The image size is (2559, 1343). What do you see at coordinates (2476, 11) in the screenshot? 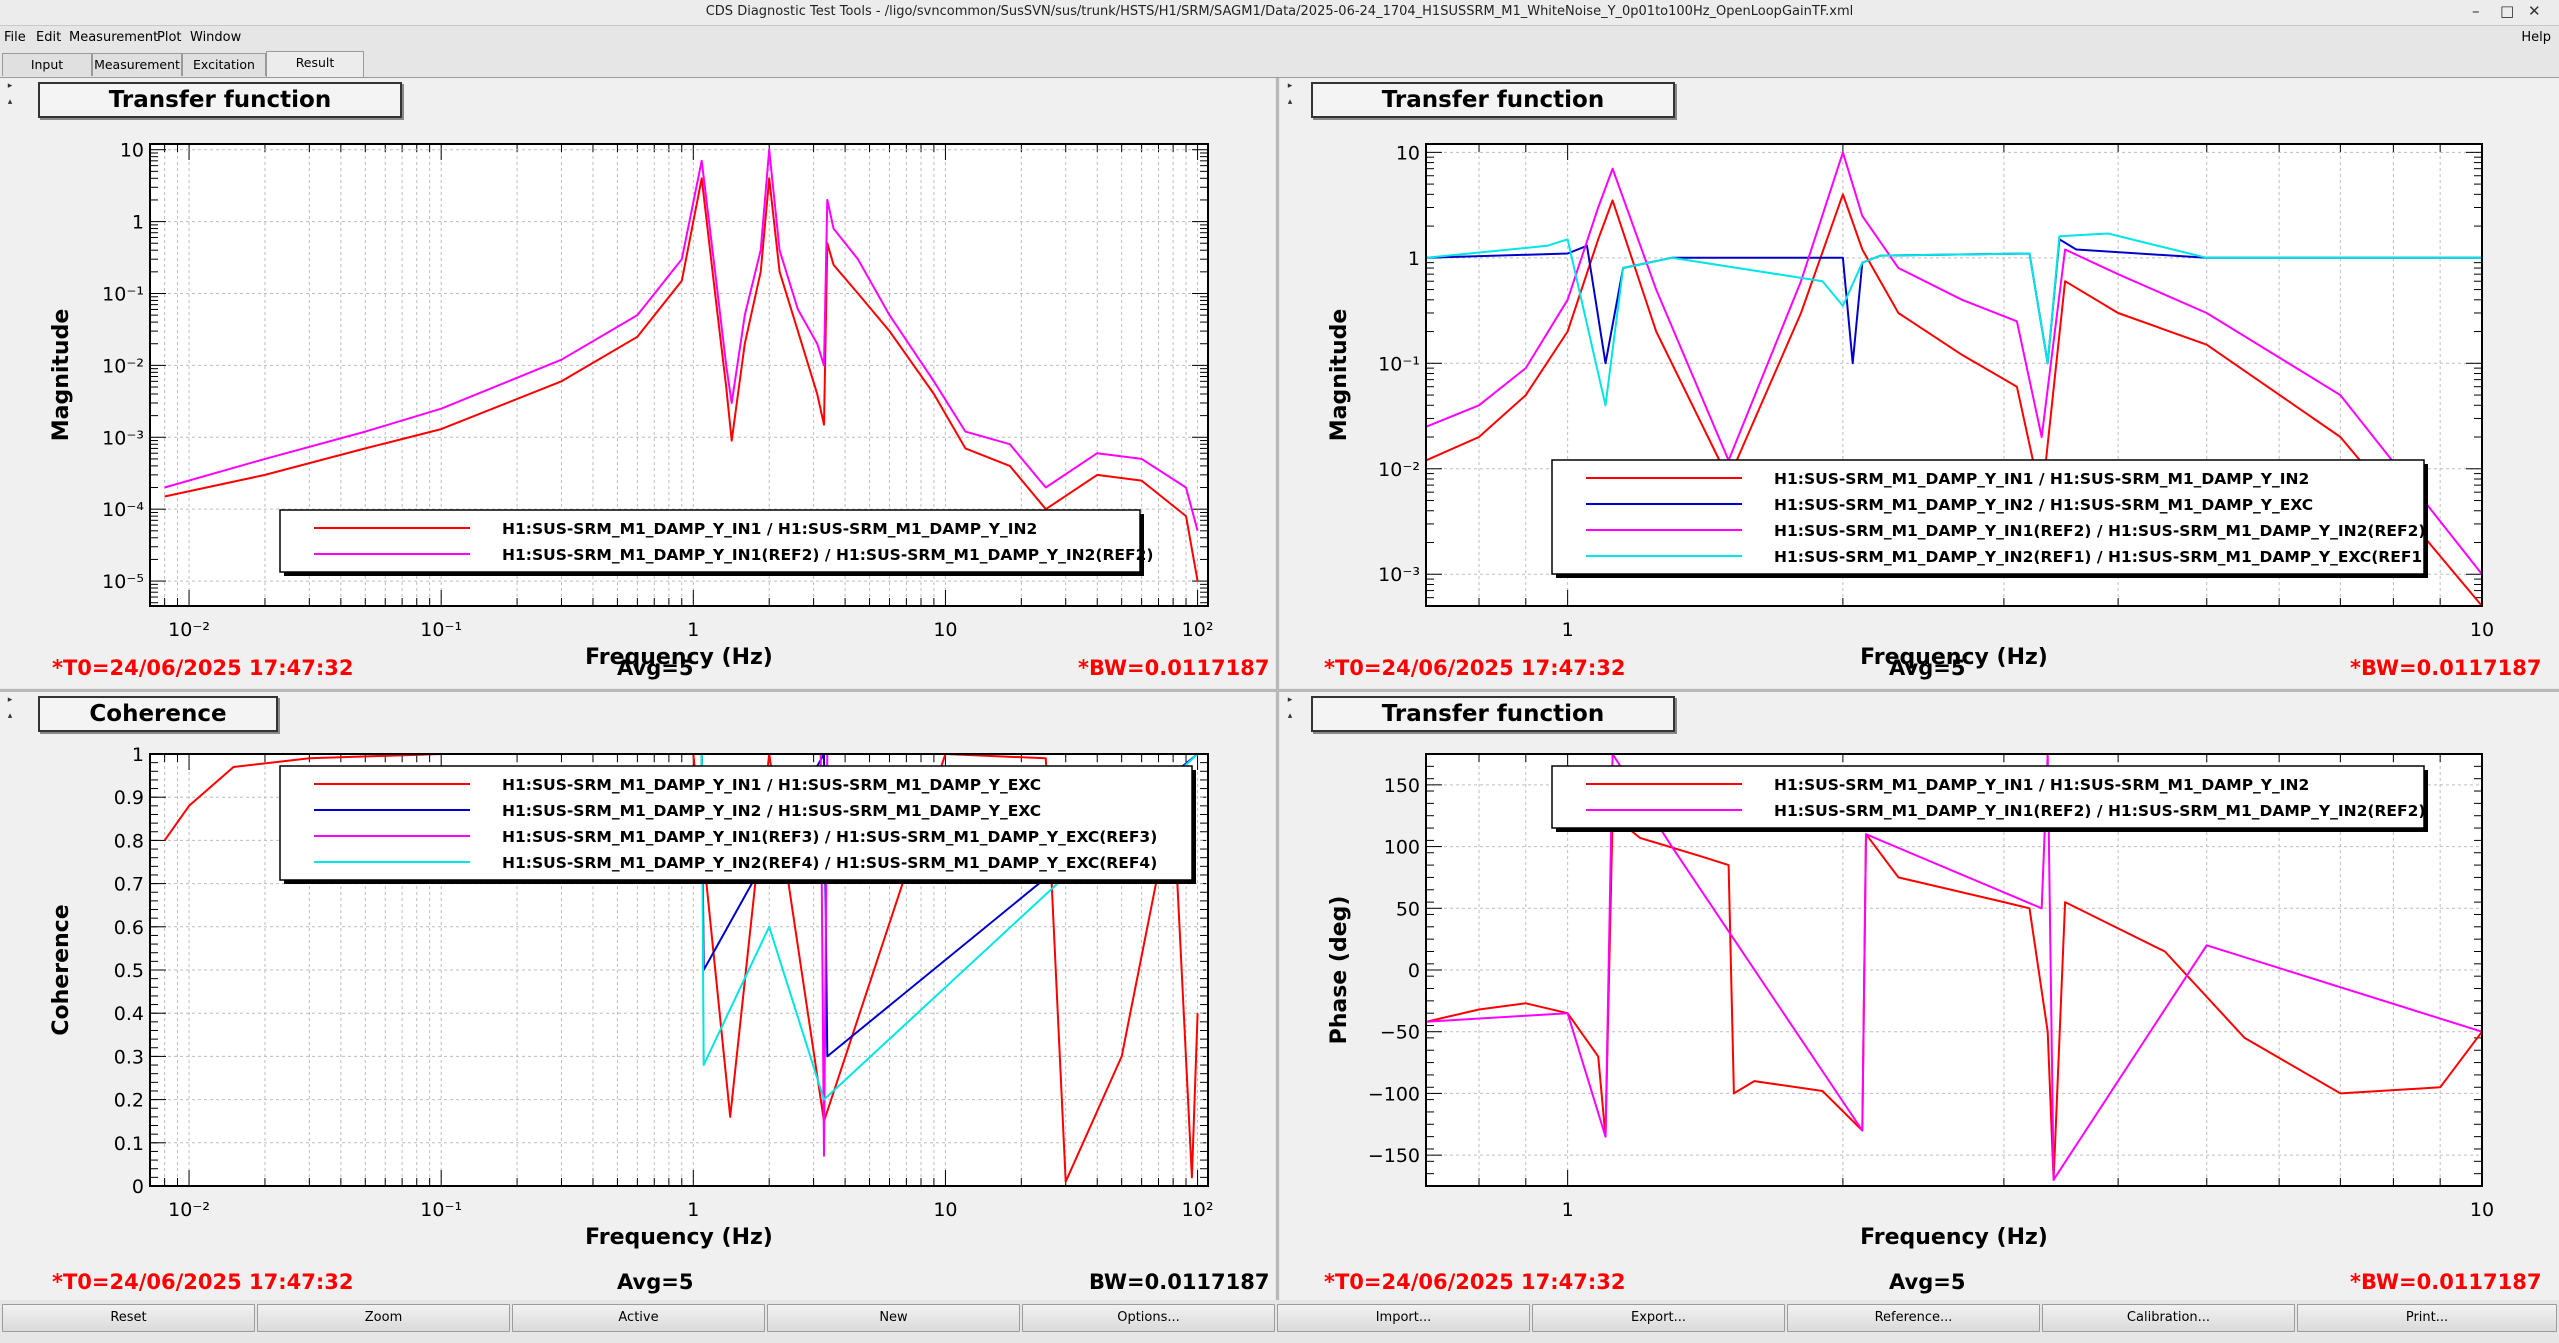
I see `minimize-icon: –` at bounding box center [2476, 11].